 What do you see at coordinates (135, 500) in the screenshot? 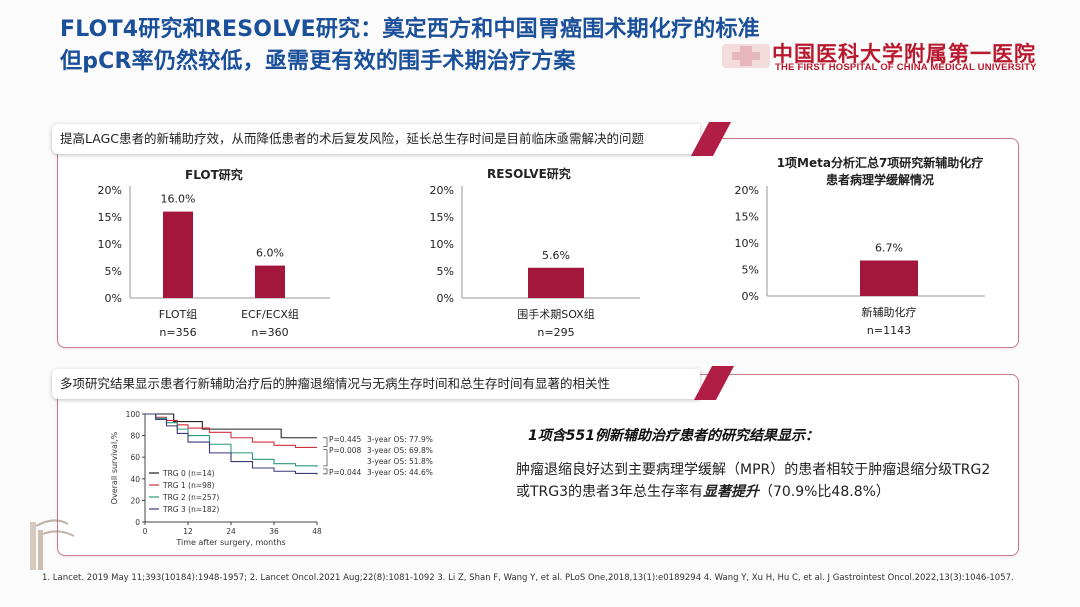
I see `km-y-tick-label: 20` at bounding box center [135, 500].